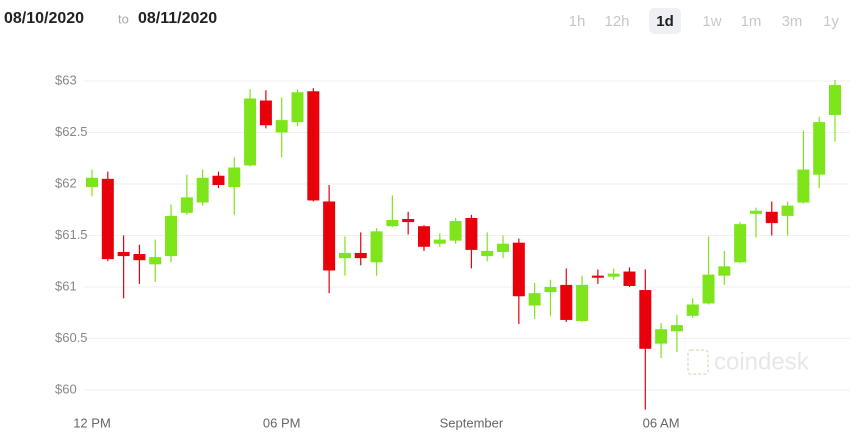 The height and width of the screenshot is (438, 868). What do you see at coordinates (71, 234) in the screenshot?
I see `y-tick-label: $61.5` at bounding box center [71, 234].